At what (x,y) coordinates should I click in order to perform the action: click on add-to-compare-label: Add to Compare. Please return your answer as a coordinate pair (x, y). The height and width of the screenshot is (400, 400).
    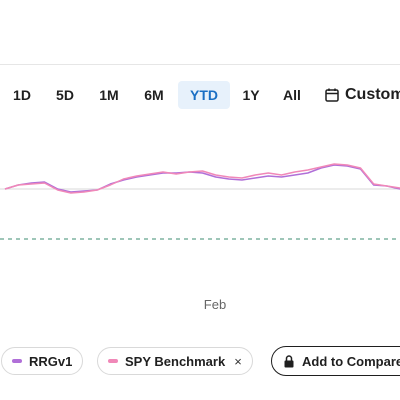
    Looking at the image, I should click on (351, 361).